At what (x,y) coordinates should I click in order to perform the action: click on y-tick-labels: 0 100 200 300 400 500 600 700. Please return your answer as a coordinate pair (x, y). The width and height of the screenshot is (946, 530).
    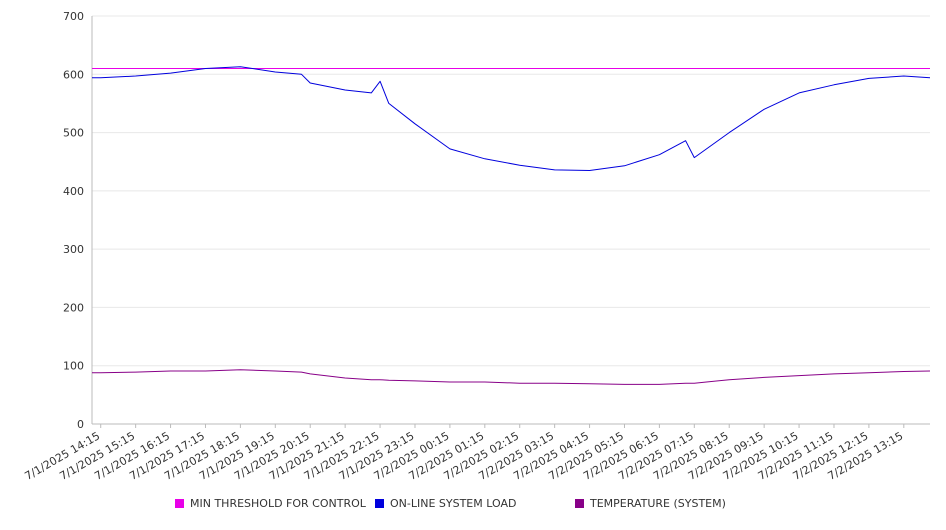
    Looking at the image, I should click on (73, 220).